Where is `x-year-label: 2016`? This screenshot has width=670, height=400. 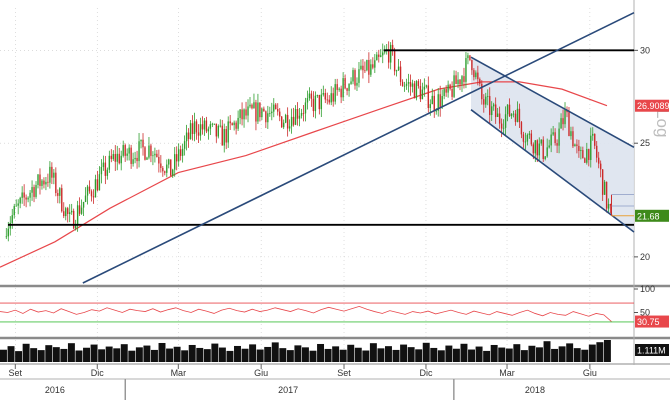 x-year-label: 2016 is located at coordinates (55, 390).